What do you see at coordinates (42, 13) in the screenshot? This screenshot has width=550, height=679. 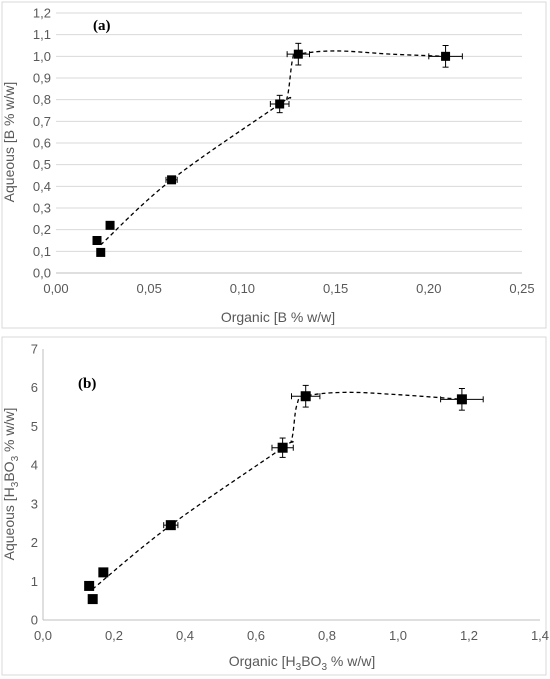 I see `y-tick-label: 1,2` at bounding box center [42, 13].